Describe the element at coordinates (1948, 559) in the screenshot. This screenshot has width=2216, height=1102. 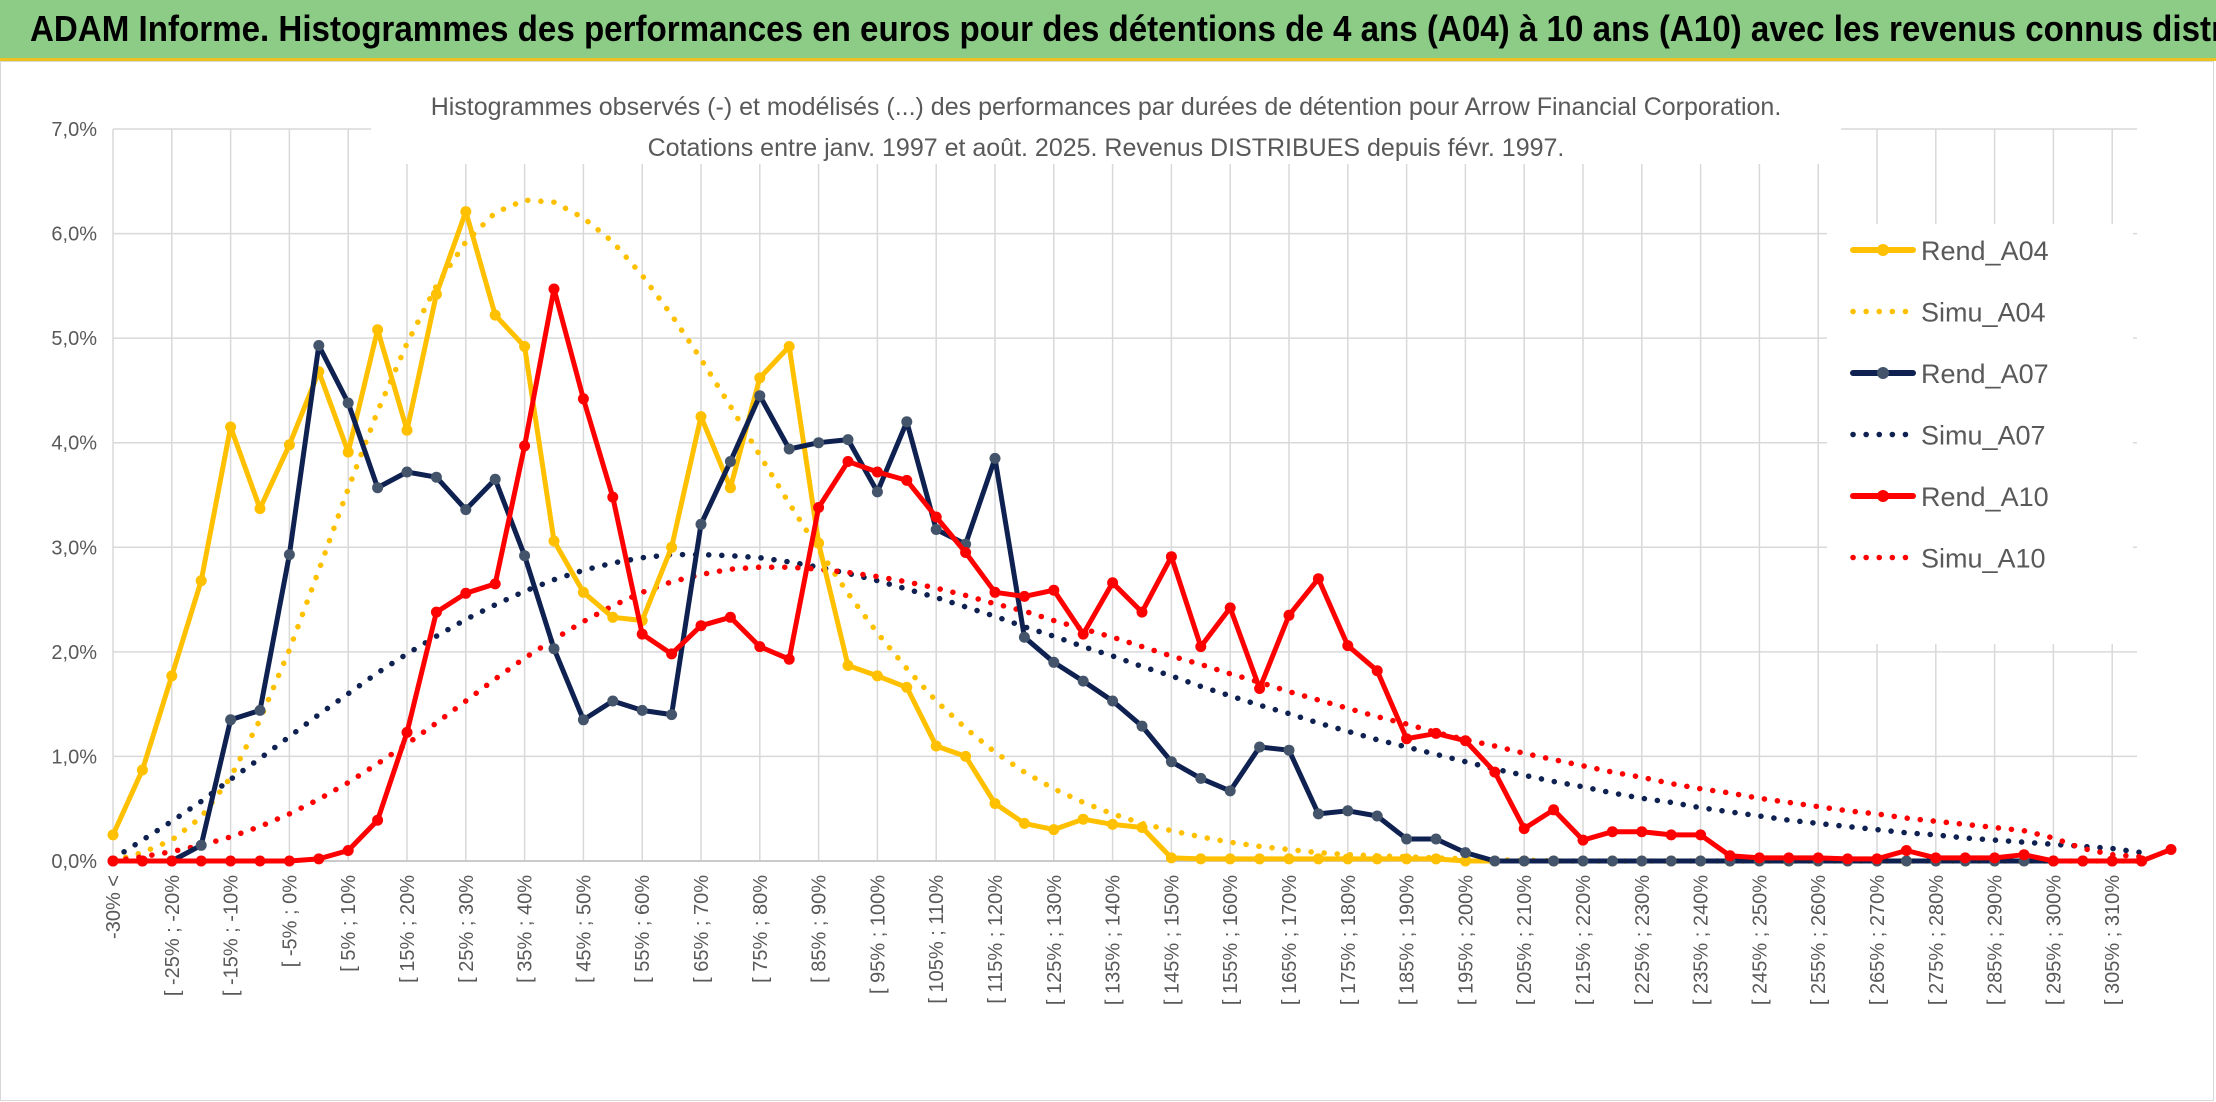
I see `legend-item: Simu_A10` at that location.